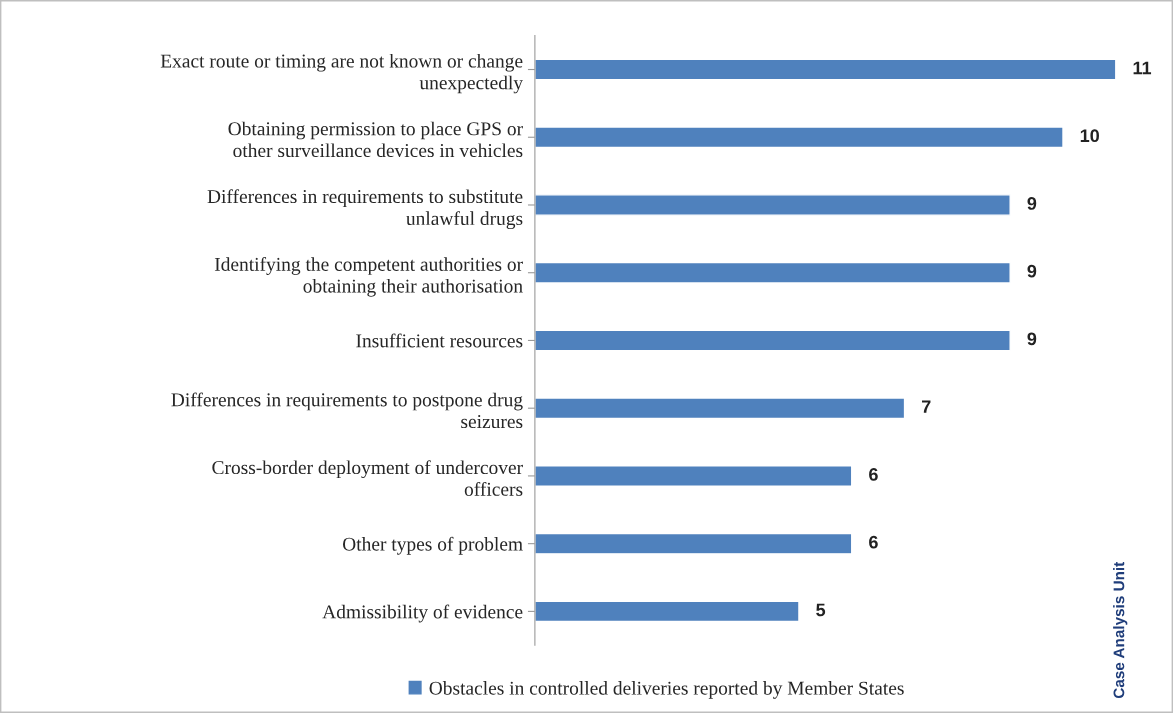 The height and width of the screenshot is (713, 1173). Describe the element at coordinates (439, 340) in the screenshot. I see `y-tick-label: Insufficient resources` at that location.